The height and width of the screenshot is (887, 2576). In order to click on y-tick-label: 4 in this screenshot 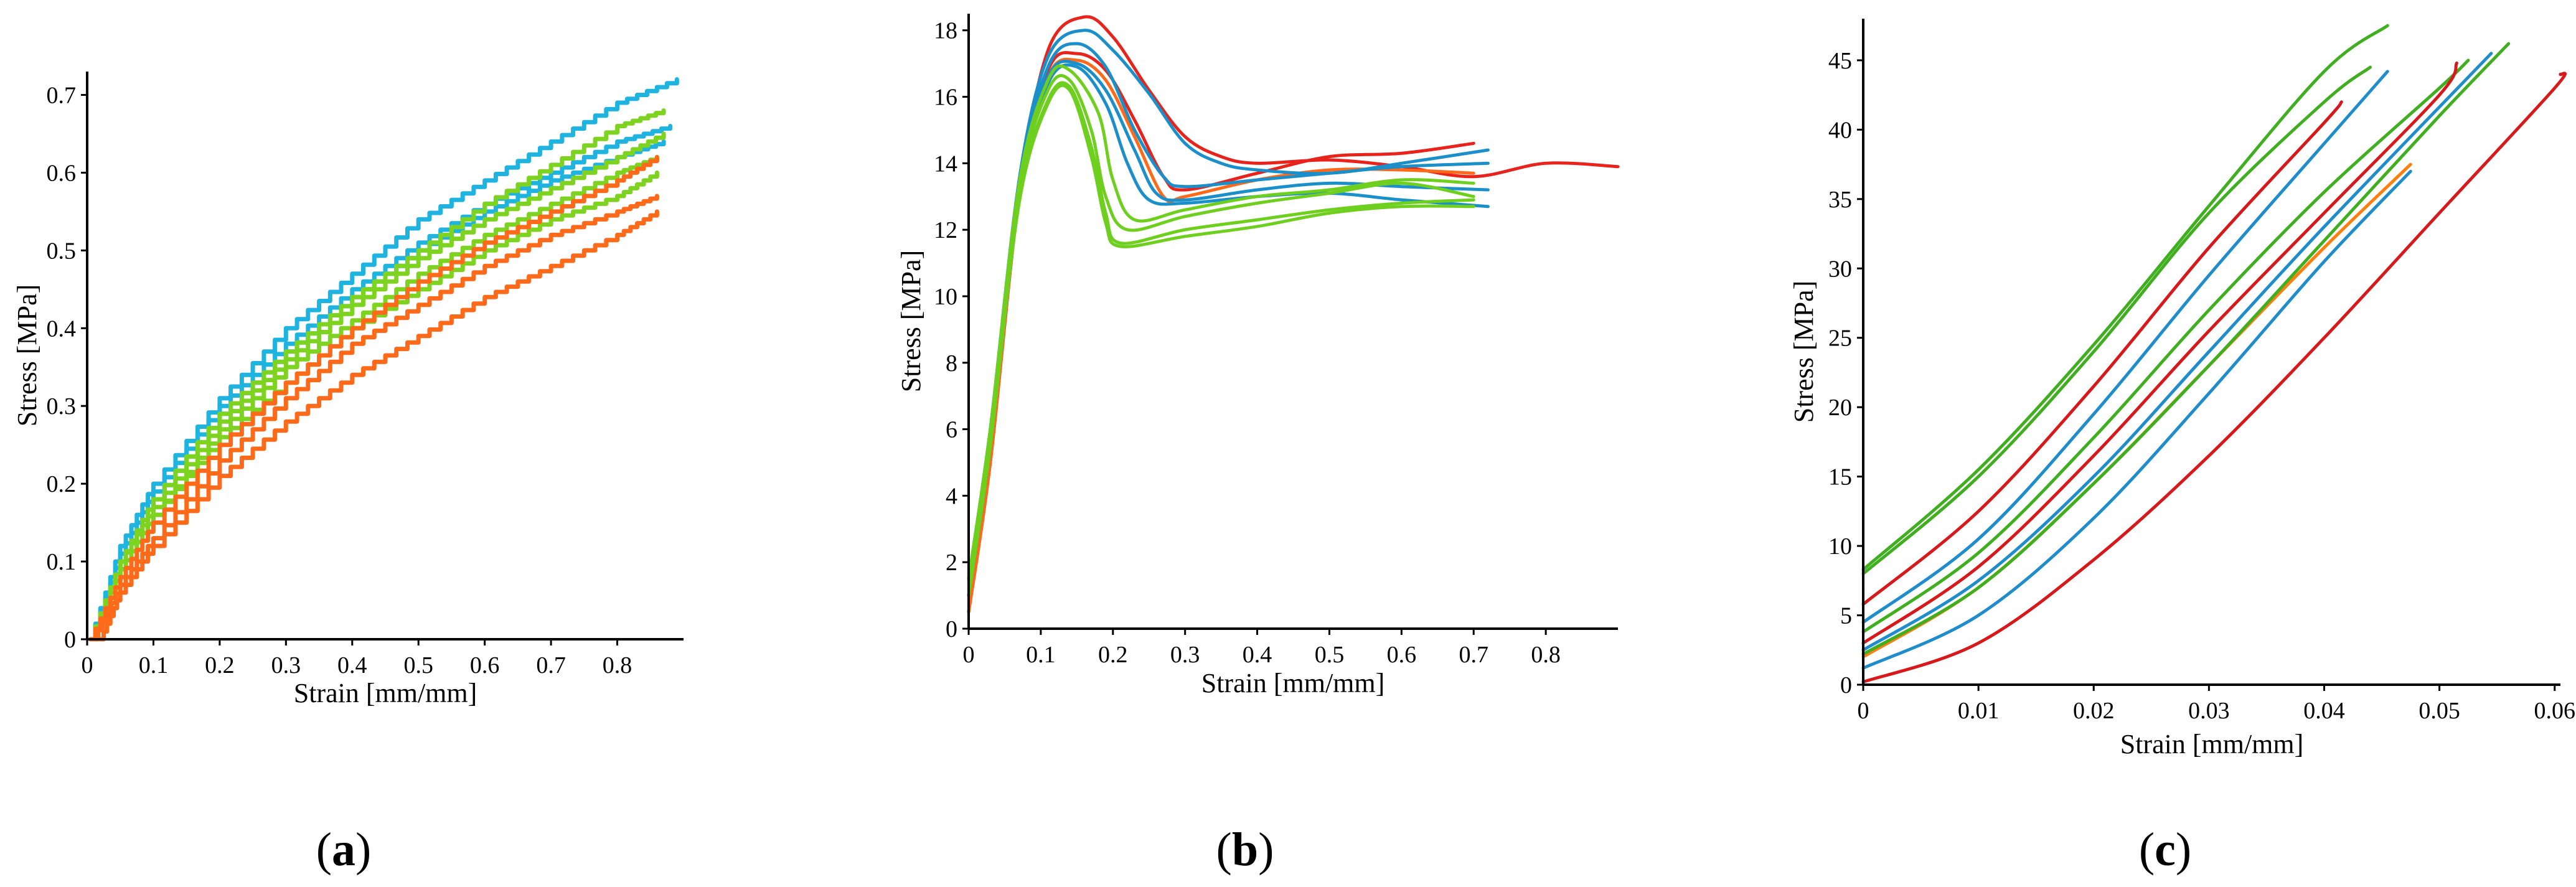, I will do `click(951, 496)`.